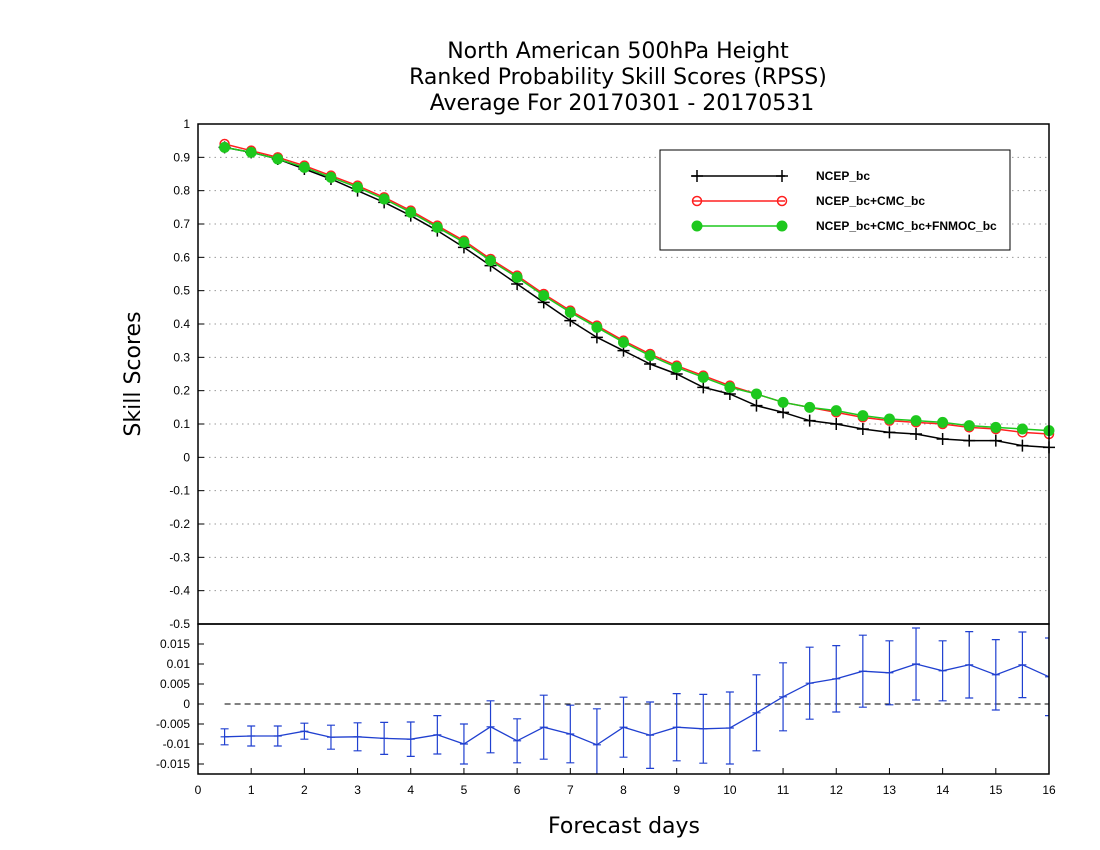 This screenshot has height=850, width=1100. Describe the element at coordinates (181, 191) in the screenshot. I see `top-y-tick-label: 0.8` at that location.